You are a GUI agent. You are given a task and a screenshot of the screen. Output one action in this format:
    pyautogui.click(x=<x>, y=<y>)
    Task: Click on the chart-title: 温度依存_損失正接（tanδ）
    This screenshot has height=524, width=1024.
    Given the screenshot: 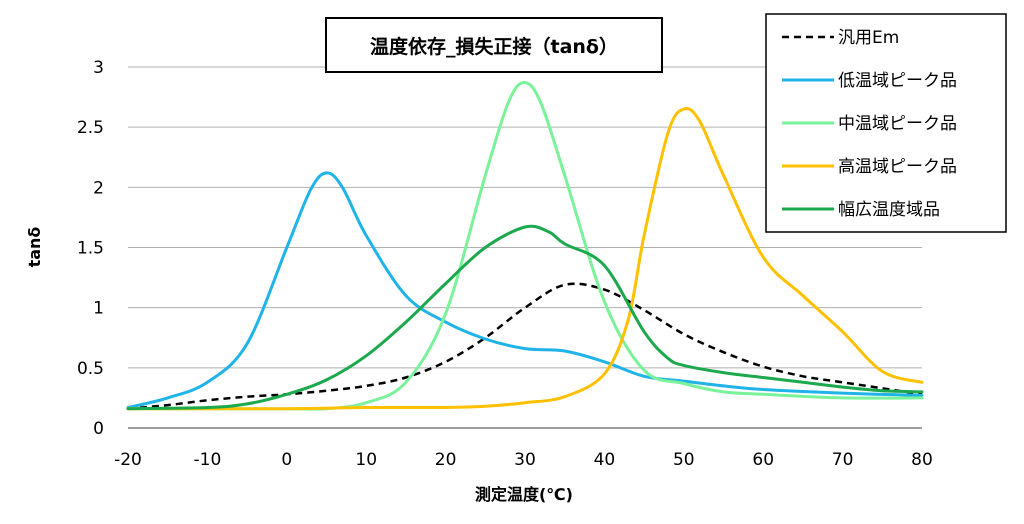 What is the action you would take?
    pyautogui.click(x=494, y=46)
    